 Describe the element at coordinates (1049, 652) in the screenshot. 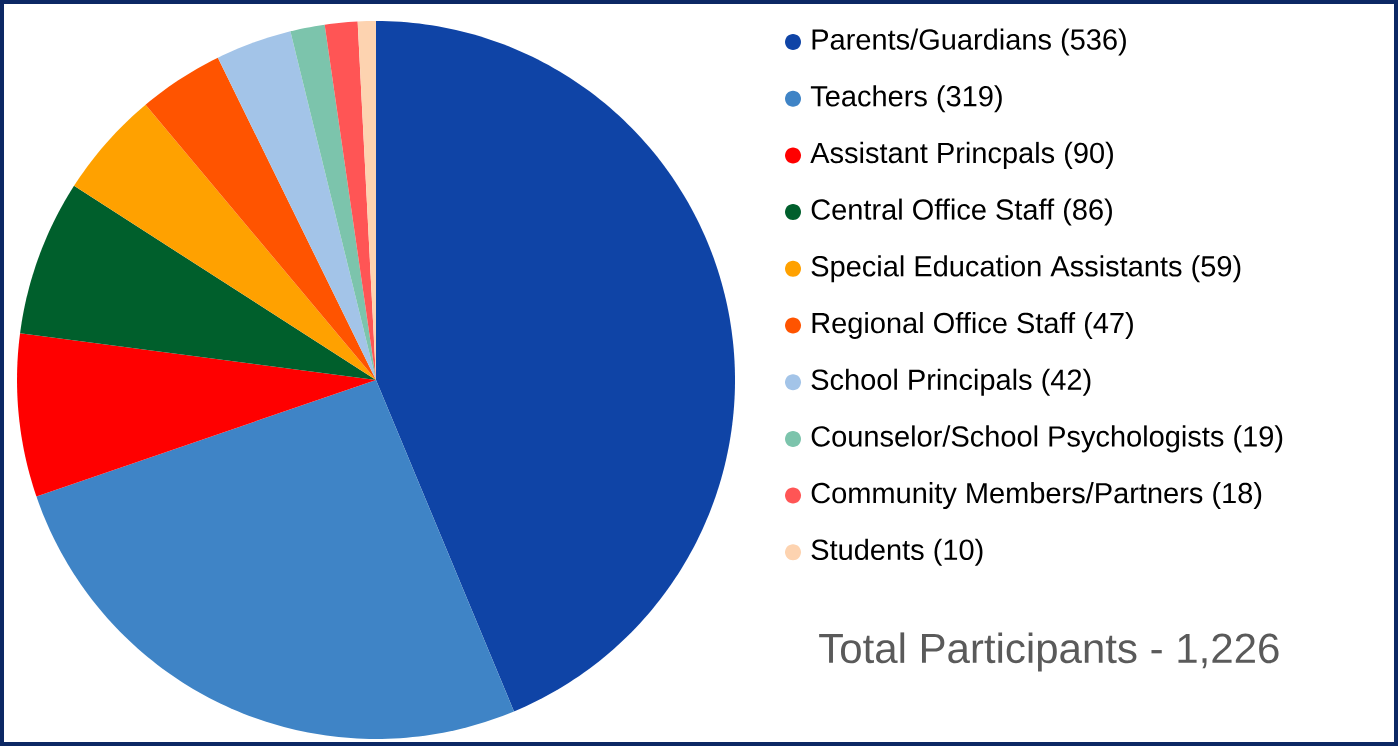

I see `text: Total Participants - 1,226` at that location.